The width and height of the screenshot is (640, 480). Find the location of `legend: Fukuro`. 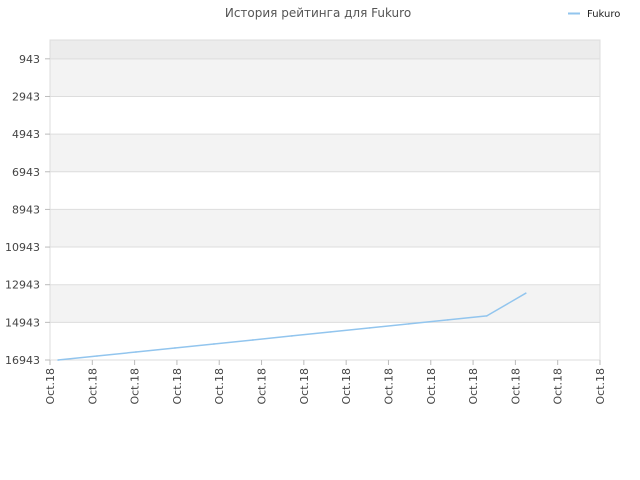

legend: Fukuro is located at coordinates (594, 14).